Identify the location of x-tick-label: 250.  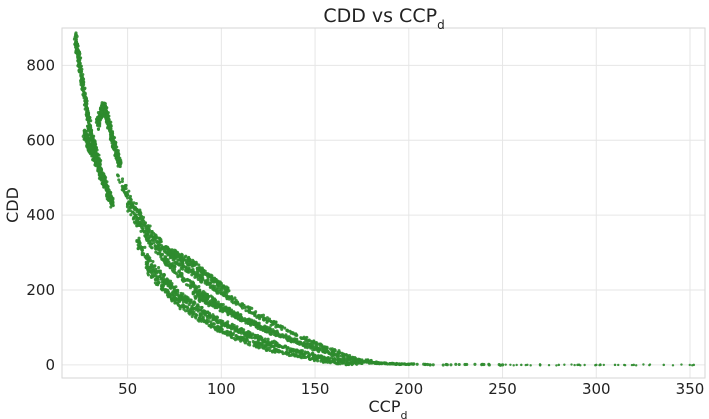
(502, 389).